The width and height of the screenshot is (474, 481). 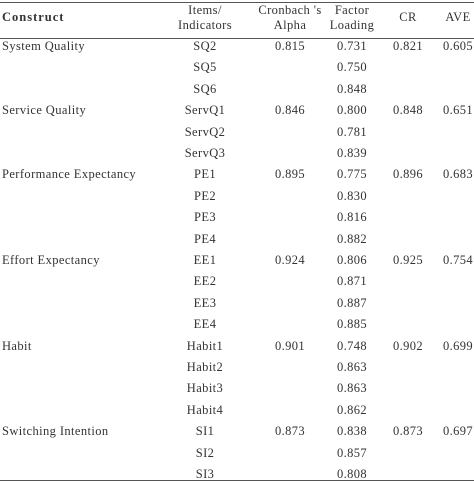 I want to click on factor-loading: 0.887, so click(x=352, y=302).